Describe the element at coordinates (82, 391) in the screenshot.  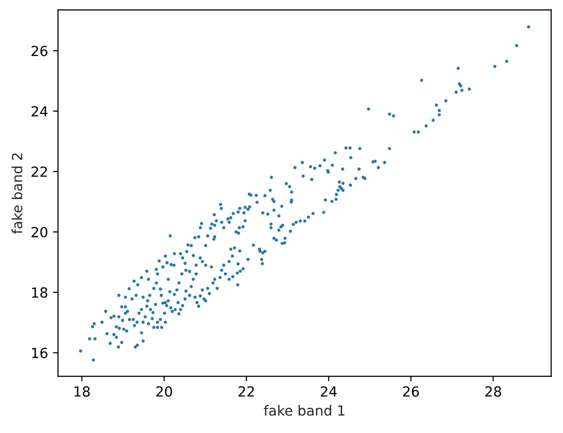
I see `x-tick-label: 18` at that location.